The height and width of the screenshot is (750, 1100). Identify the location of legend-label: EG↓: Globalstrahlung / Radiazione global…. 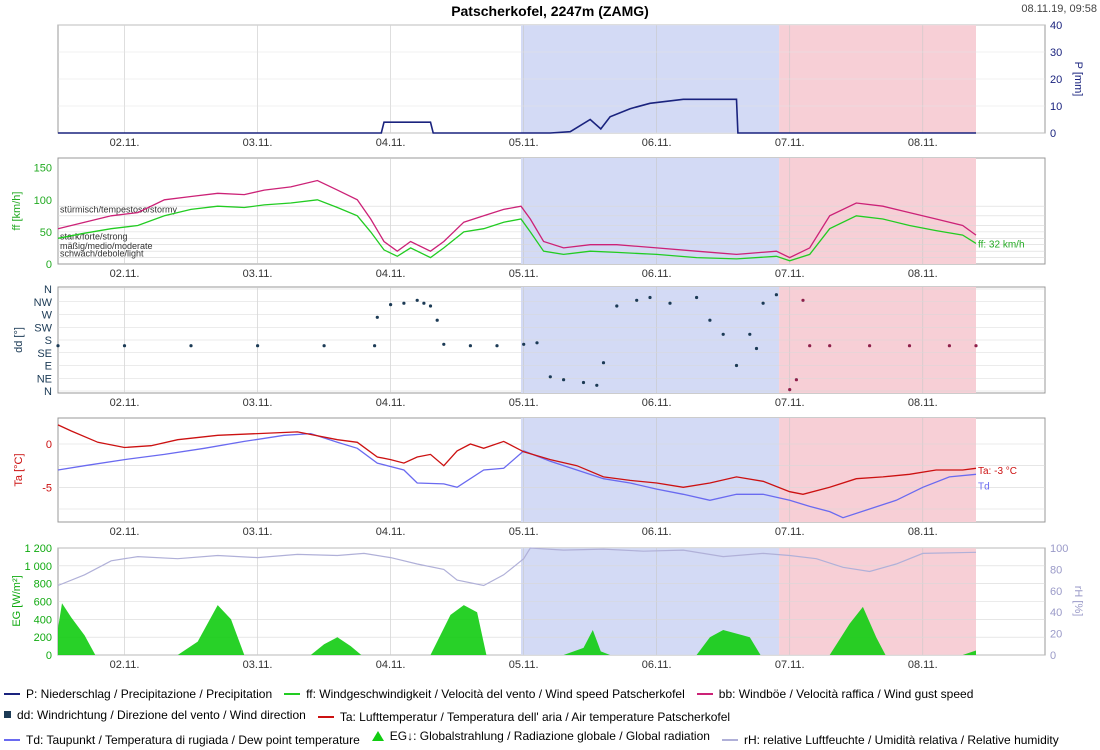
(549, 736).